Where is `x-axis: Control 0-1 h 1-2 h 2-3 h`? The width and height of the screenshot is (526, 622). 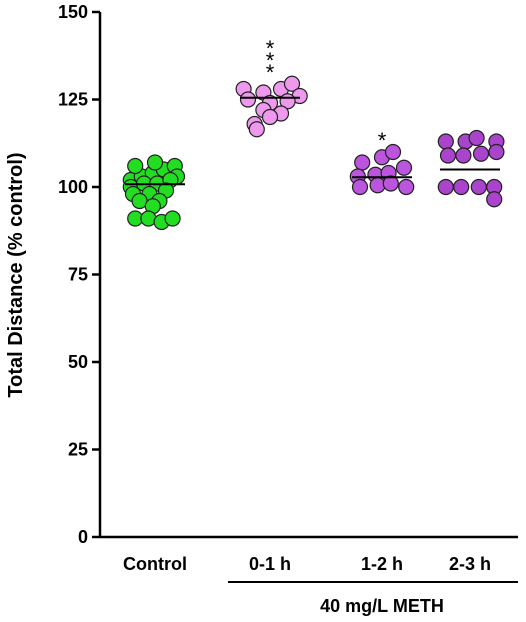
x-axis: Control 0-1 h 1-2 h 2-3 h is located at coordinates (309, 559).